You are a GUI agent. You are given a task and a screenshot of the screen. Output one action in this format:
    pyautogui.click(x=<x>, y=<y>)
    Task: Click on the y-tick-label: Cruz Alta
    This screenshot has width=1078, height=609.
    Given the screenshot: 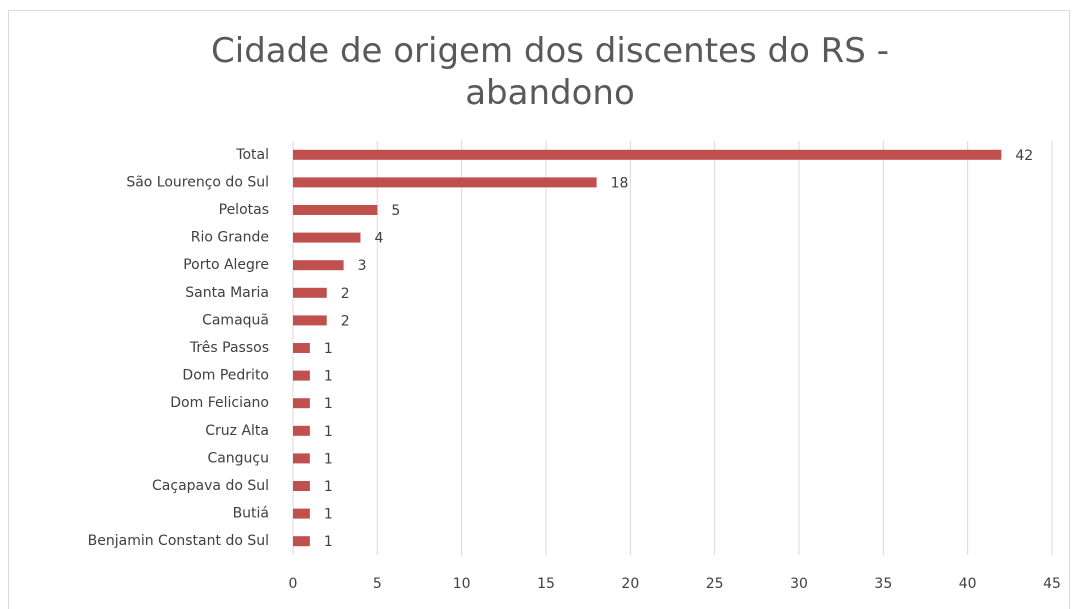 What is the action you would take?
    pyautogui.click(x=237, y=431)
    